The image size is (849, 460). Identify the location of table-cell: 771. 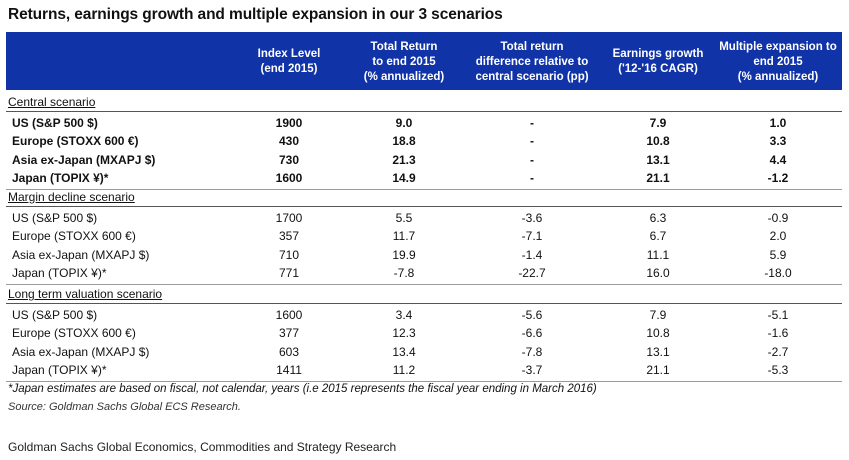
(289, 273).